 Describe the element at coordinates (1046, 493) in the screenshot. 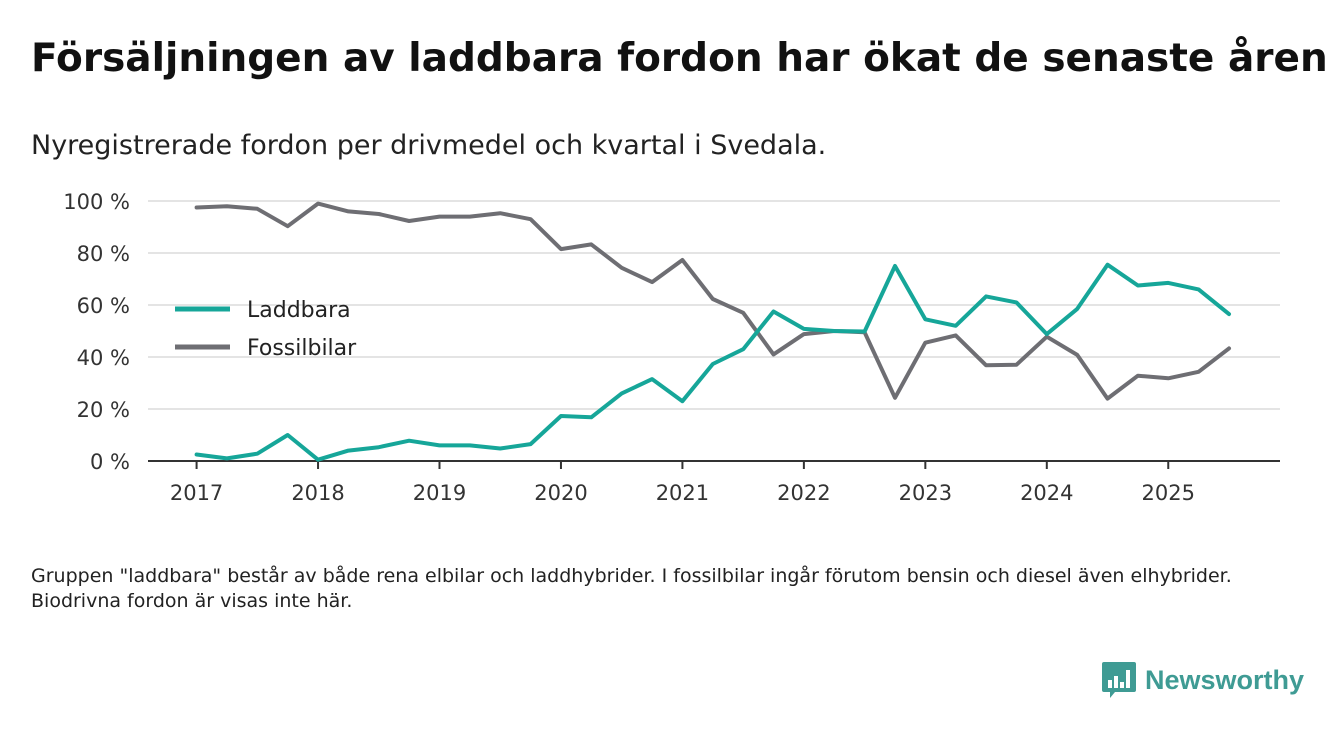

I see `x-tick-label: 2024` at that location.